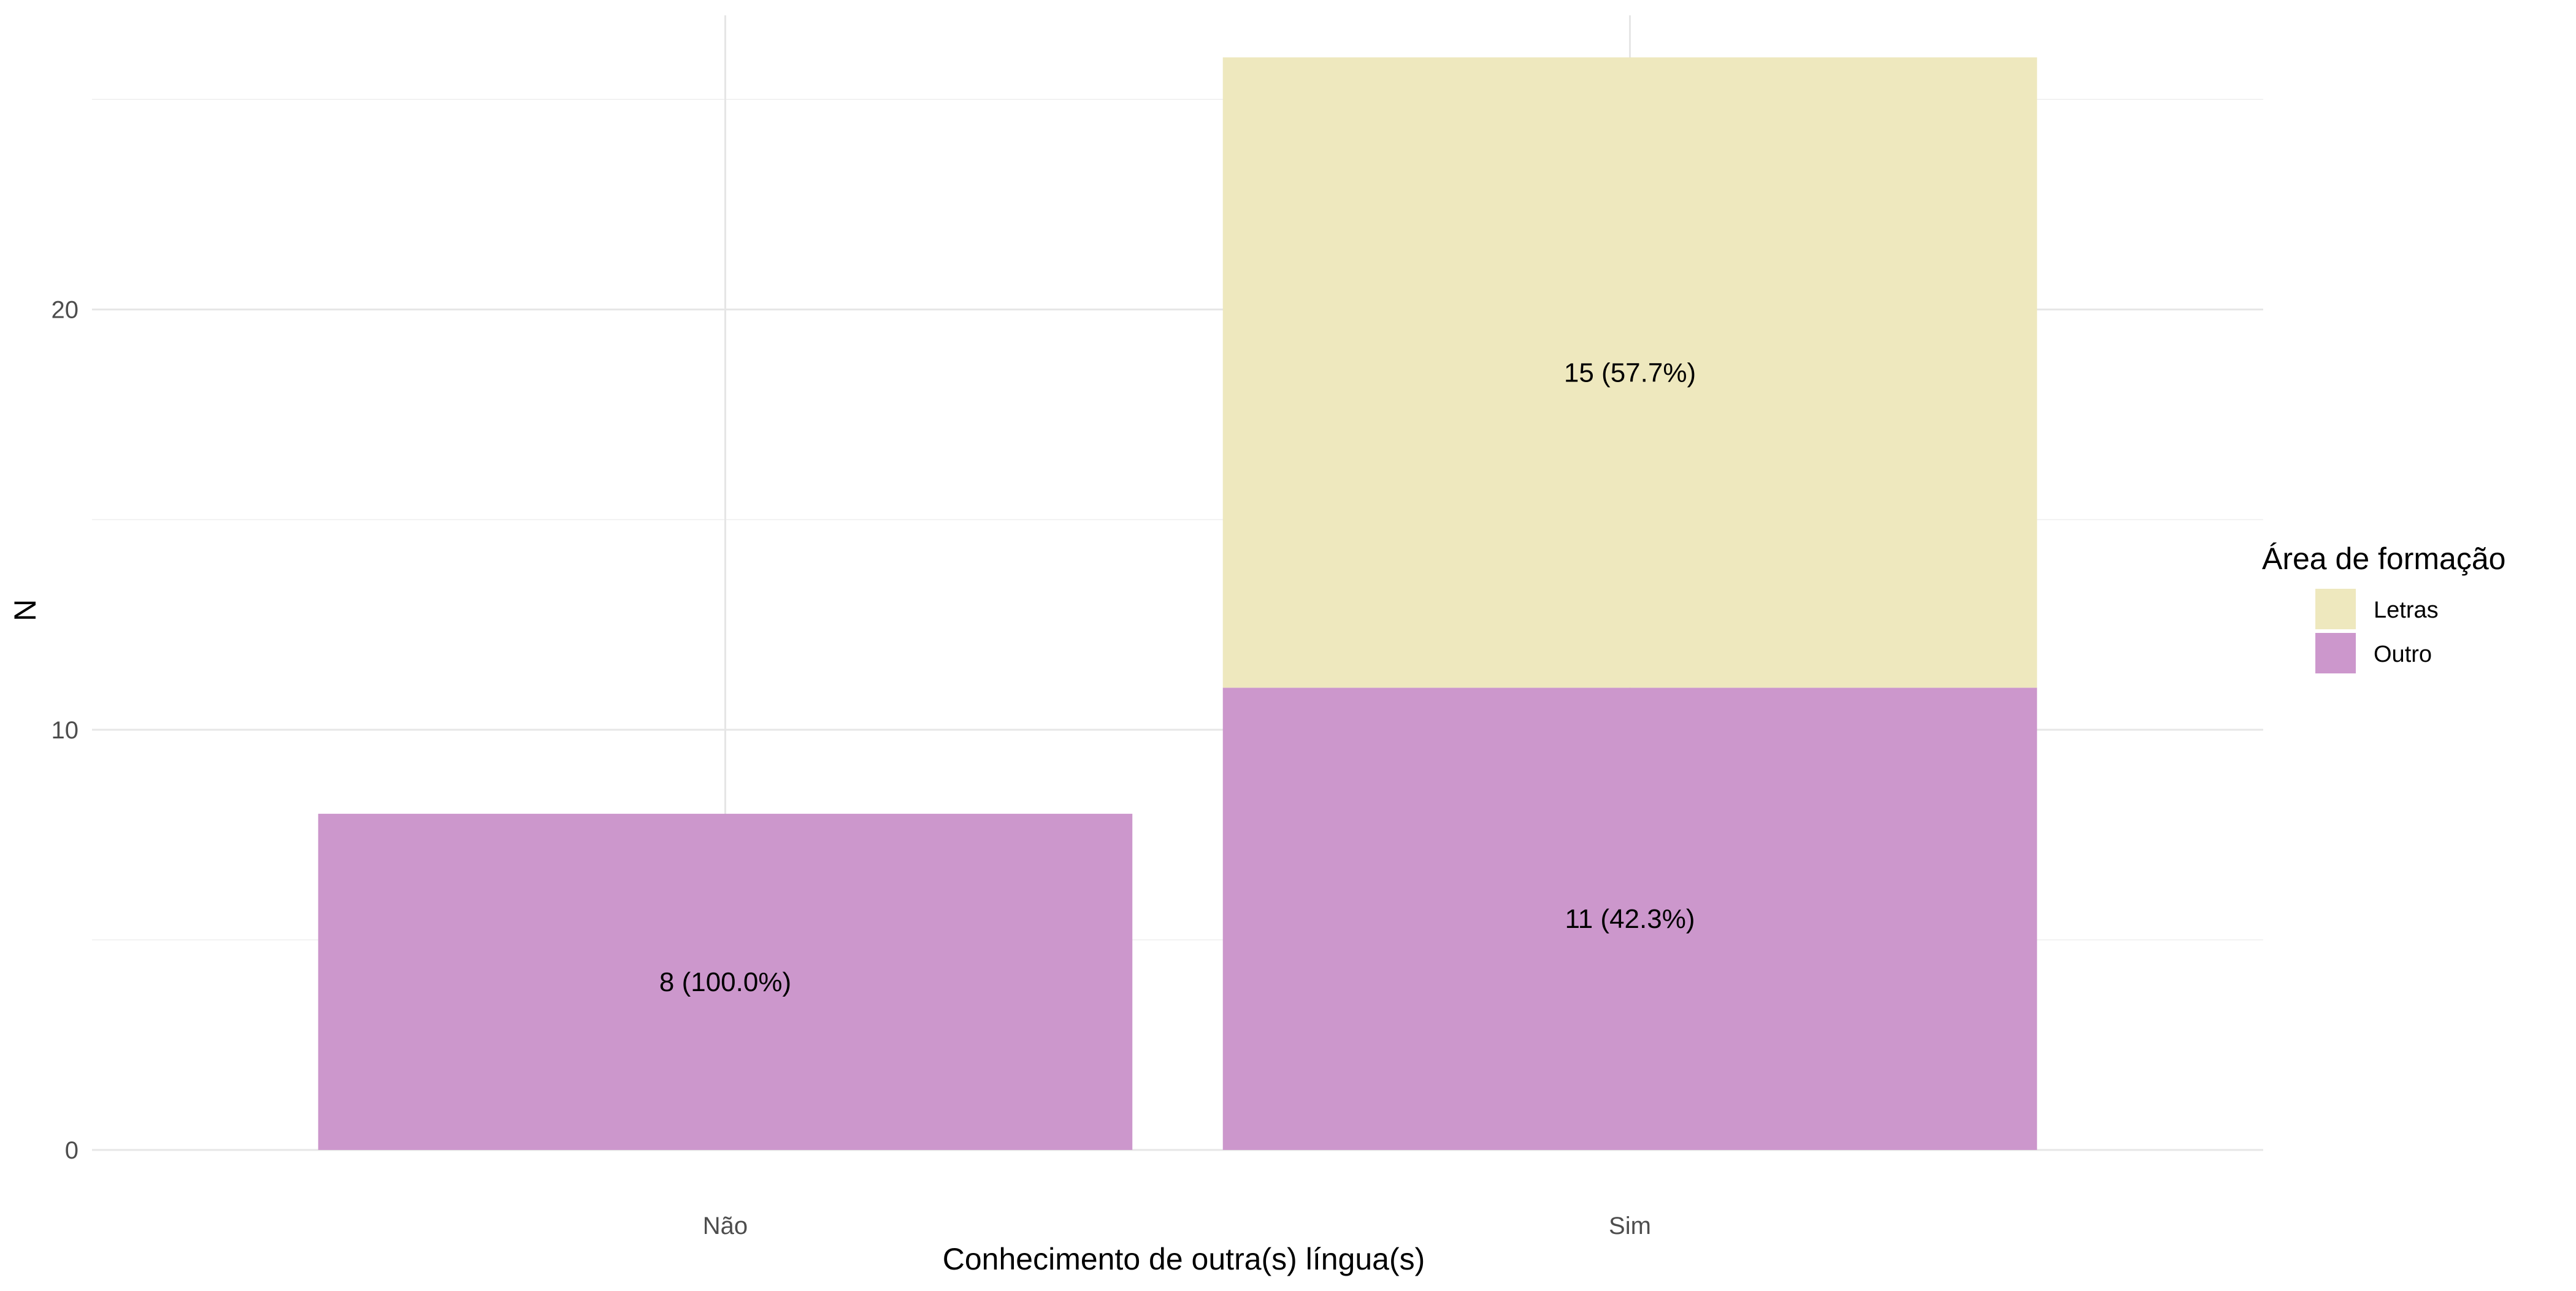 The image size is (2576, 1291). What do you see at coordinates (1184, 1259) in the screenshot?
I see `x-axis-title: Conhecimento de outra(s) língua(s)` at bounding box center [1184, 1259].